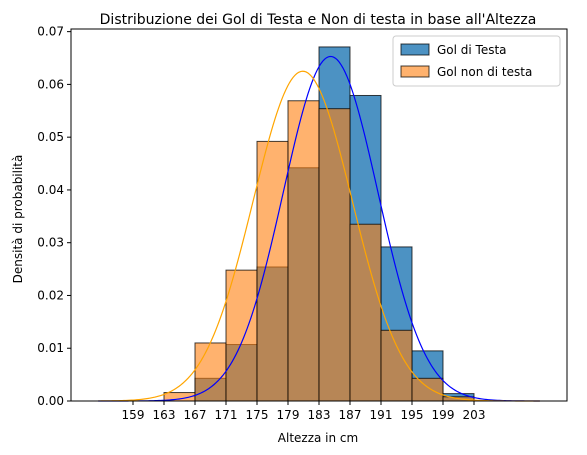 The image size is (587, 455). Describe the element at coordinates (412, 415) in the screenshot. I see `x-tick-label: 195` at that location.